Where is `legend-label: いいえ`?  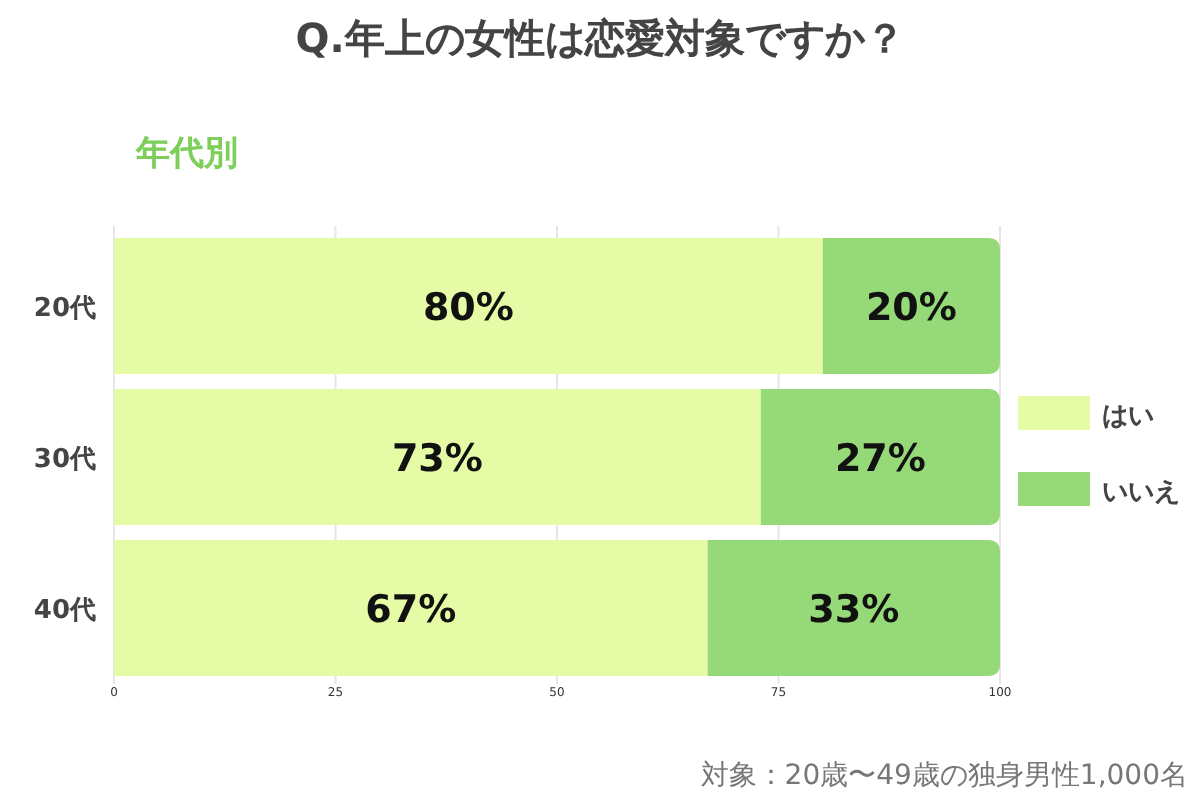
legend-label: いいえ is located at coordinates (1141, 493).